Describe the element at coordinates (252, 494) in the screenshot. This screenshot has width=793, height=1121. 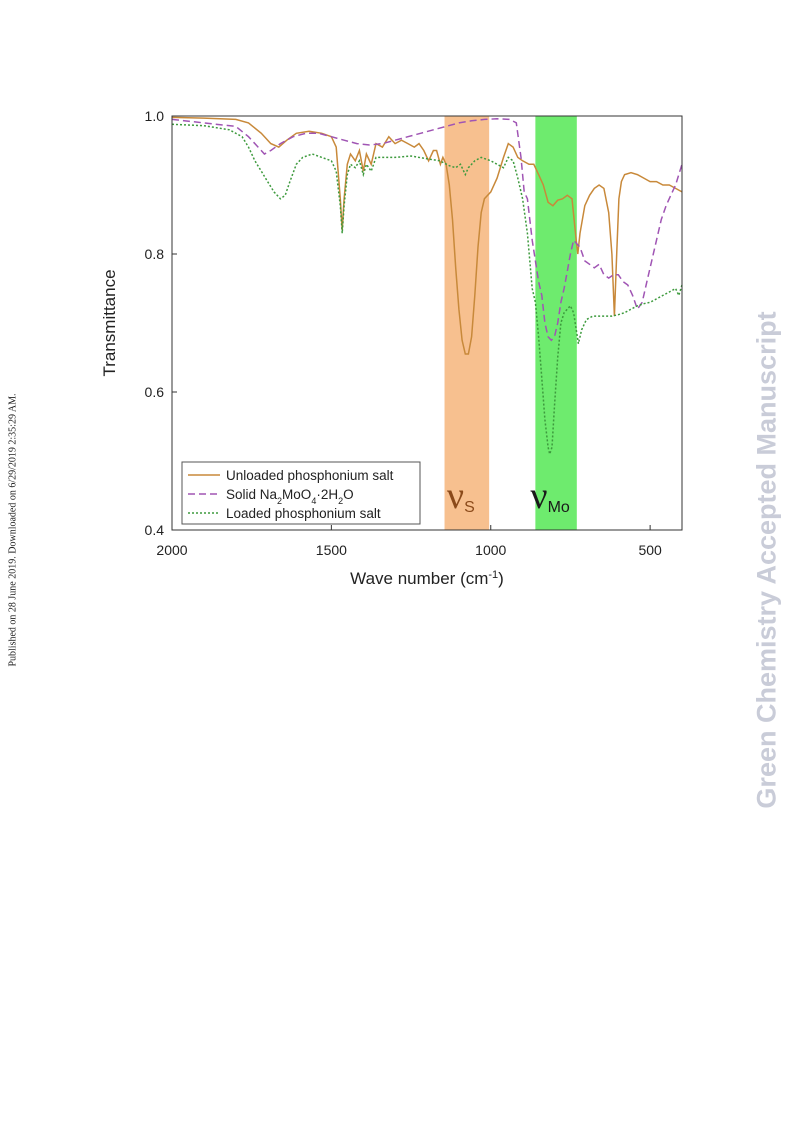
I see `legend-text-part: Solid Na` at that location.